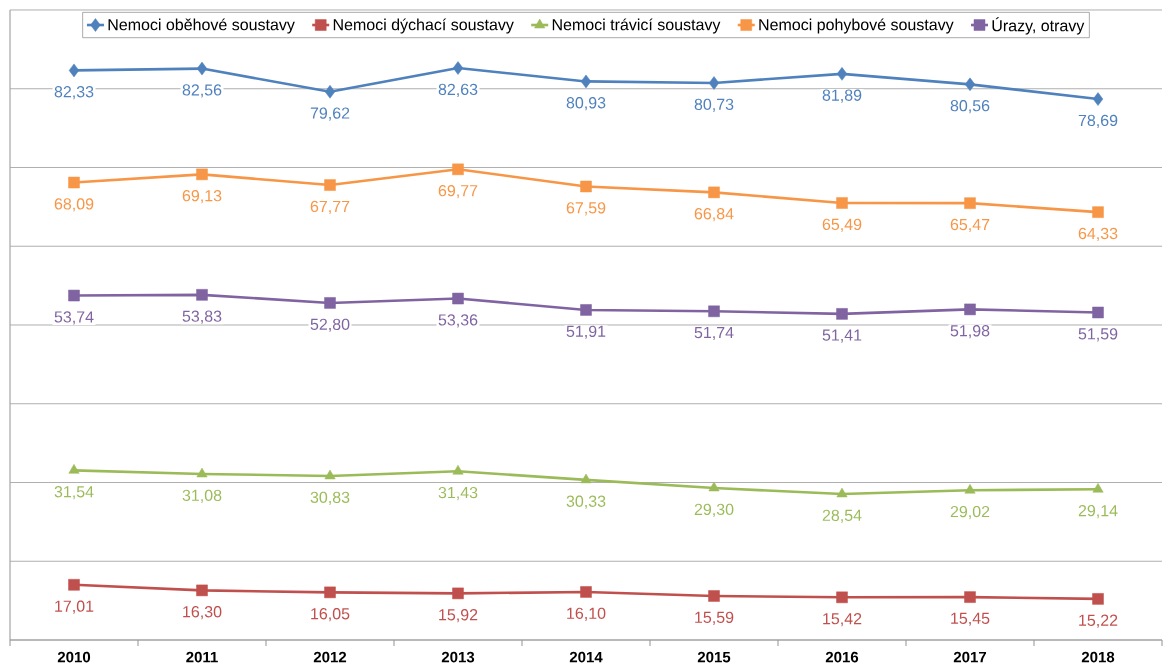 Image resolution: width=1164 pixels, height=670 pixels. What do you see at coordinates (842, 516) in the screenshot?
I see `data-label: 28,54` at bounding box center [842, 516].